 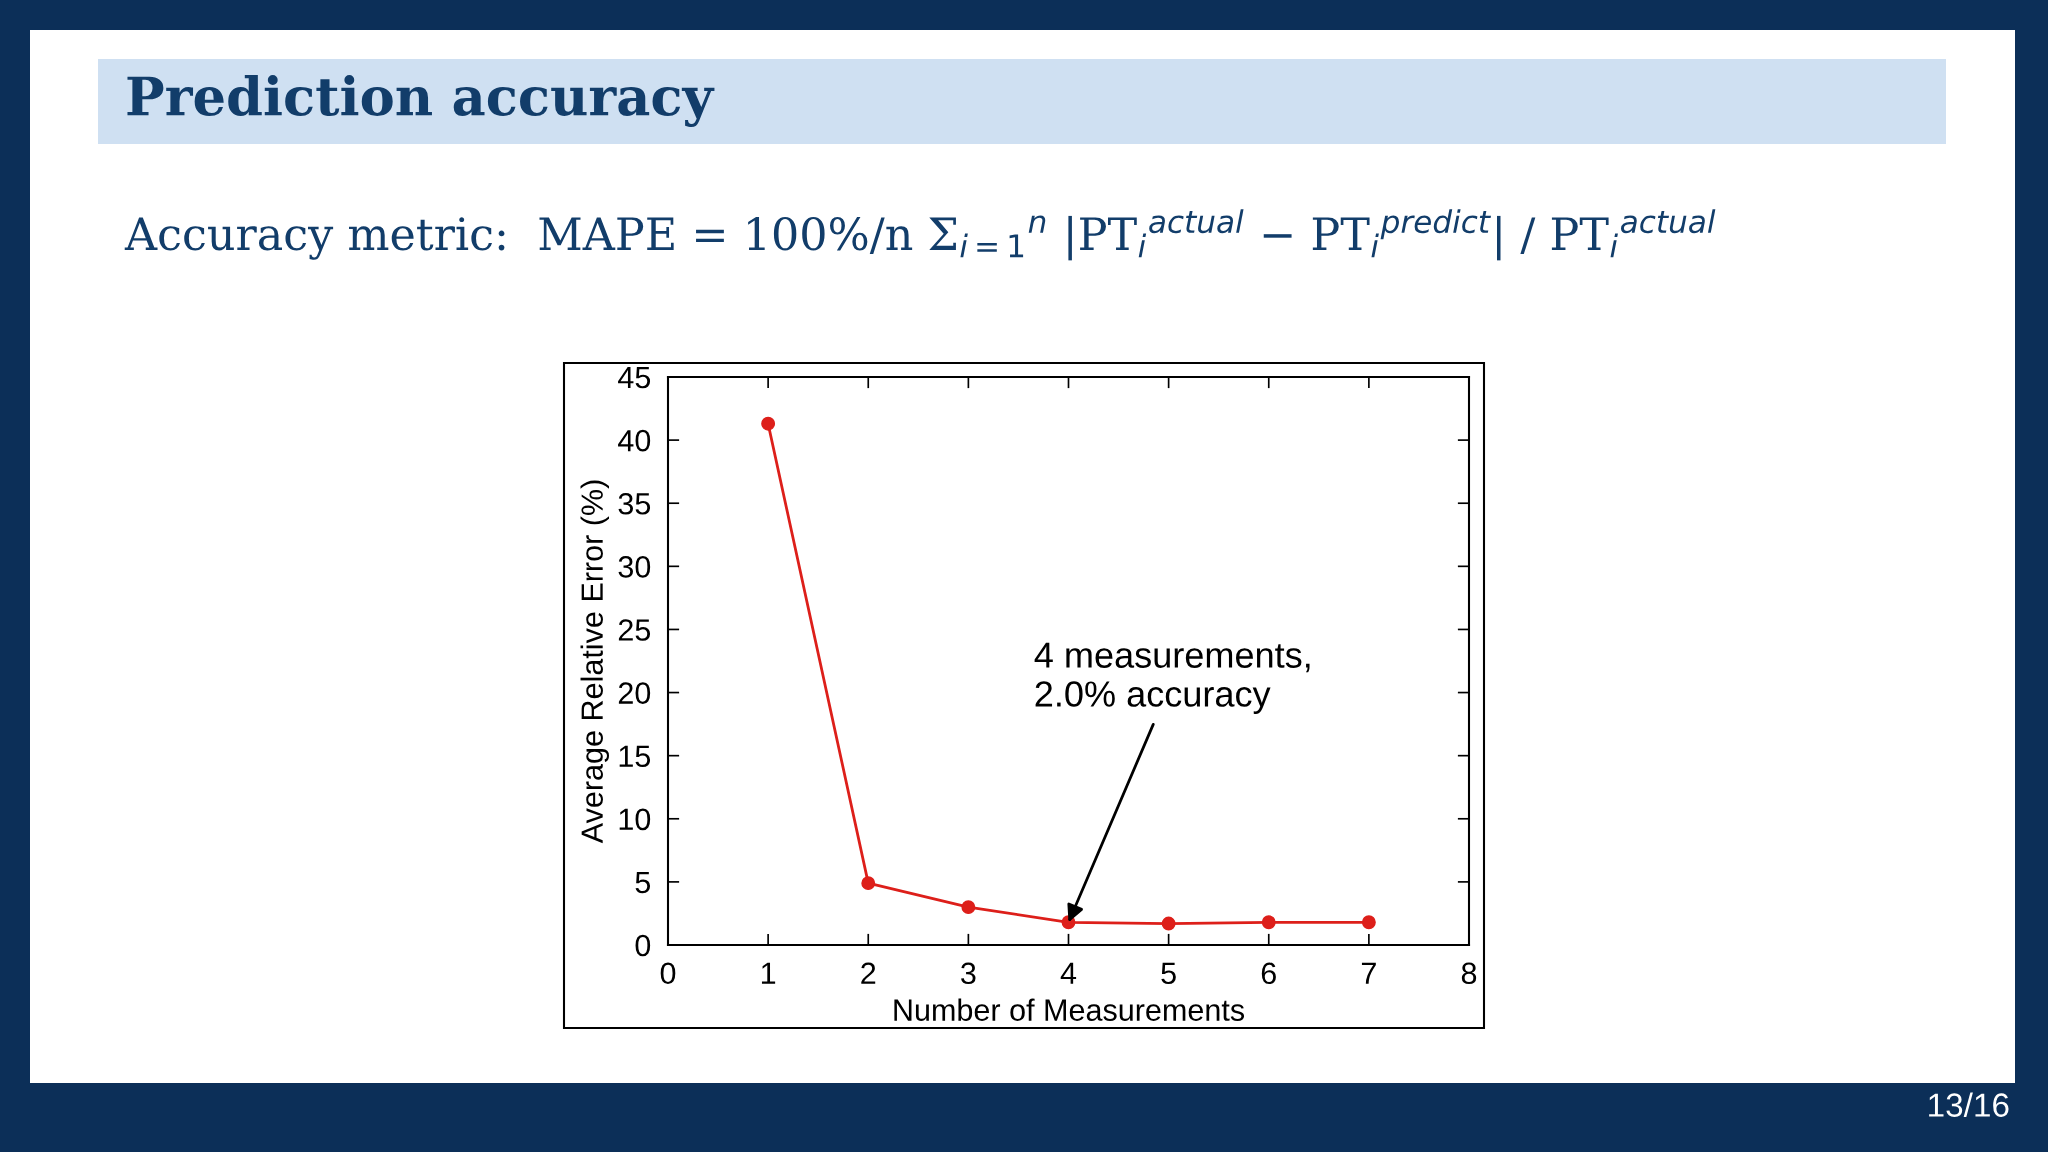 What do you see at coordinates (1069, 1009) in the screenshot?
I see `x-axis-title: Number of Measurements` at bounding box center [1069, 1009].